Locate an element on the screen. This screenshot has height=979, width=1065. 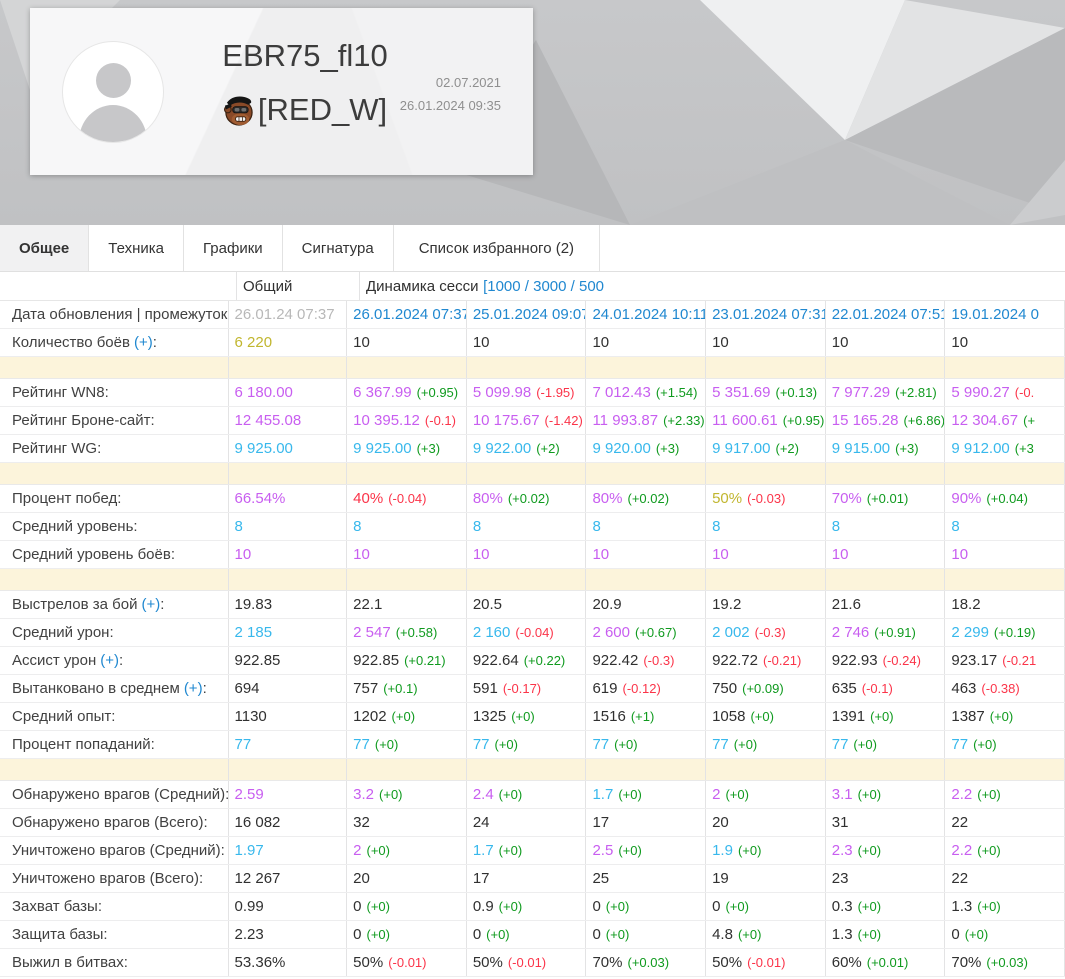
stat-cell: 20.5 is located at coordinates (527, 604).